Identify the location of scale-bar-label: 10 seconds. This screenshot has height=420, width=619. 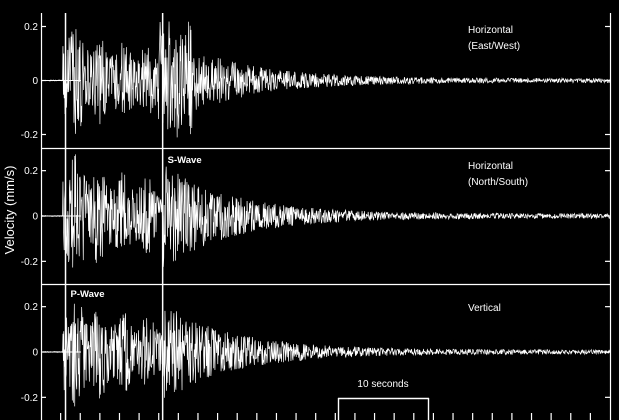
(382, 384).